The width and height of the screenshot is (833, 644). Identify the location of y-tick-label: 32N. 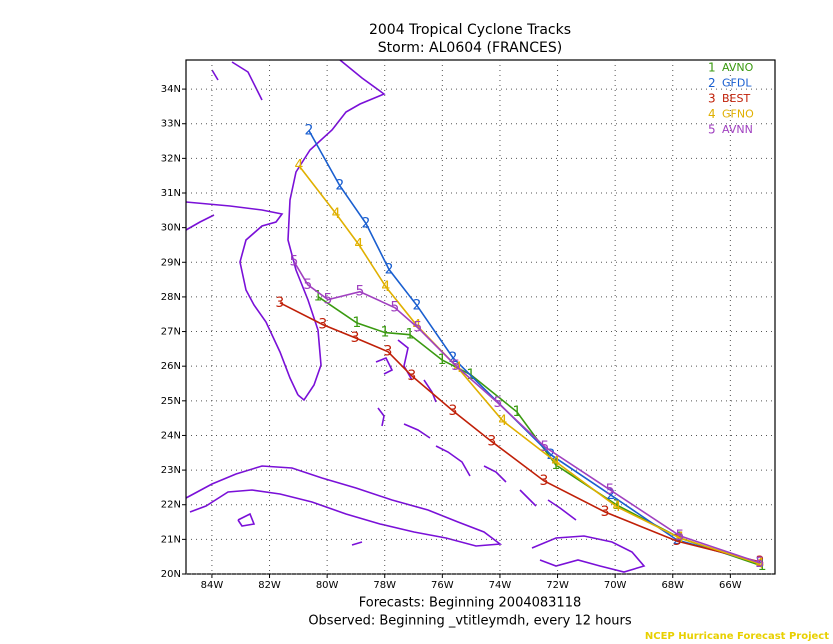
(171, 158).